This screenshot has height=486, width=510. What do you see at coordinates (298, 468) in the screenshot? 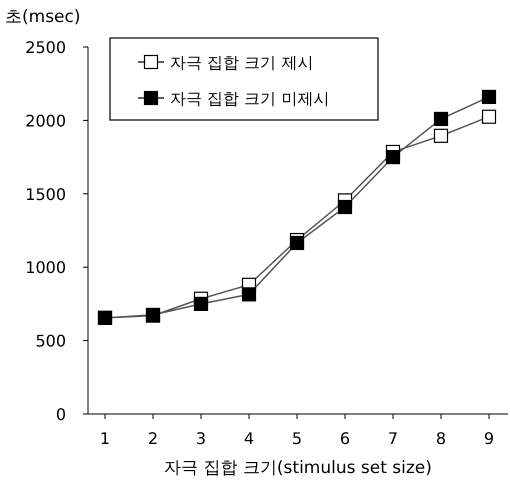
I see `x-axis-title: 자극 집합 크기(stimulus set size)` at bounding box center [298, 468].